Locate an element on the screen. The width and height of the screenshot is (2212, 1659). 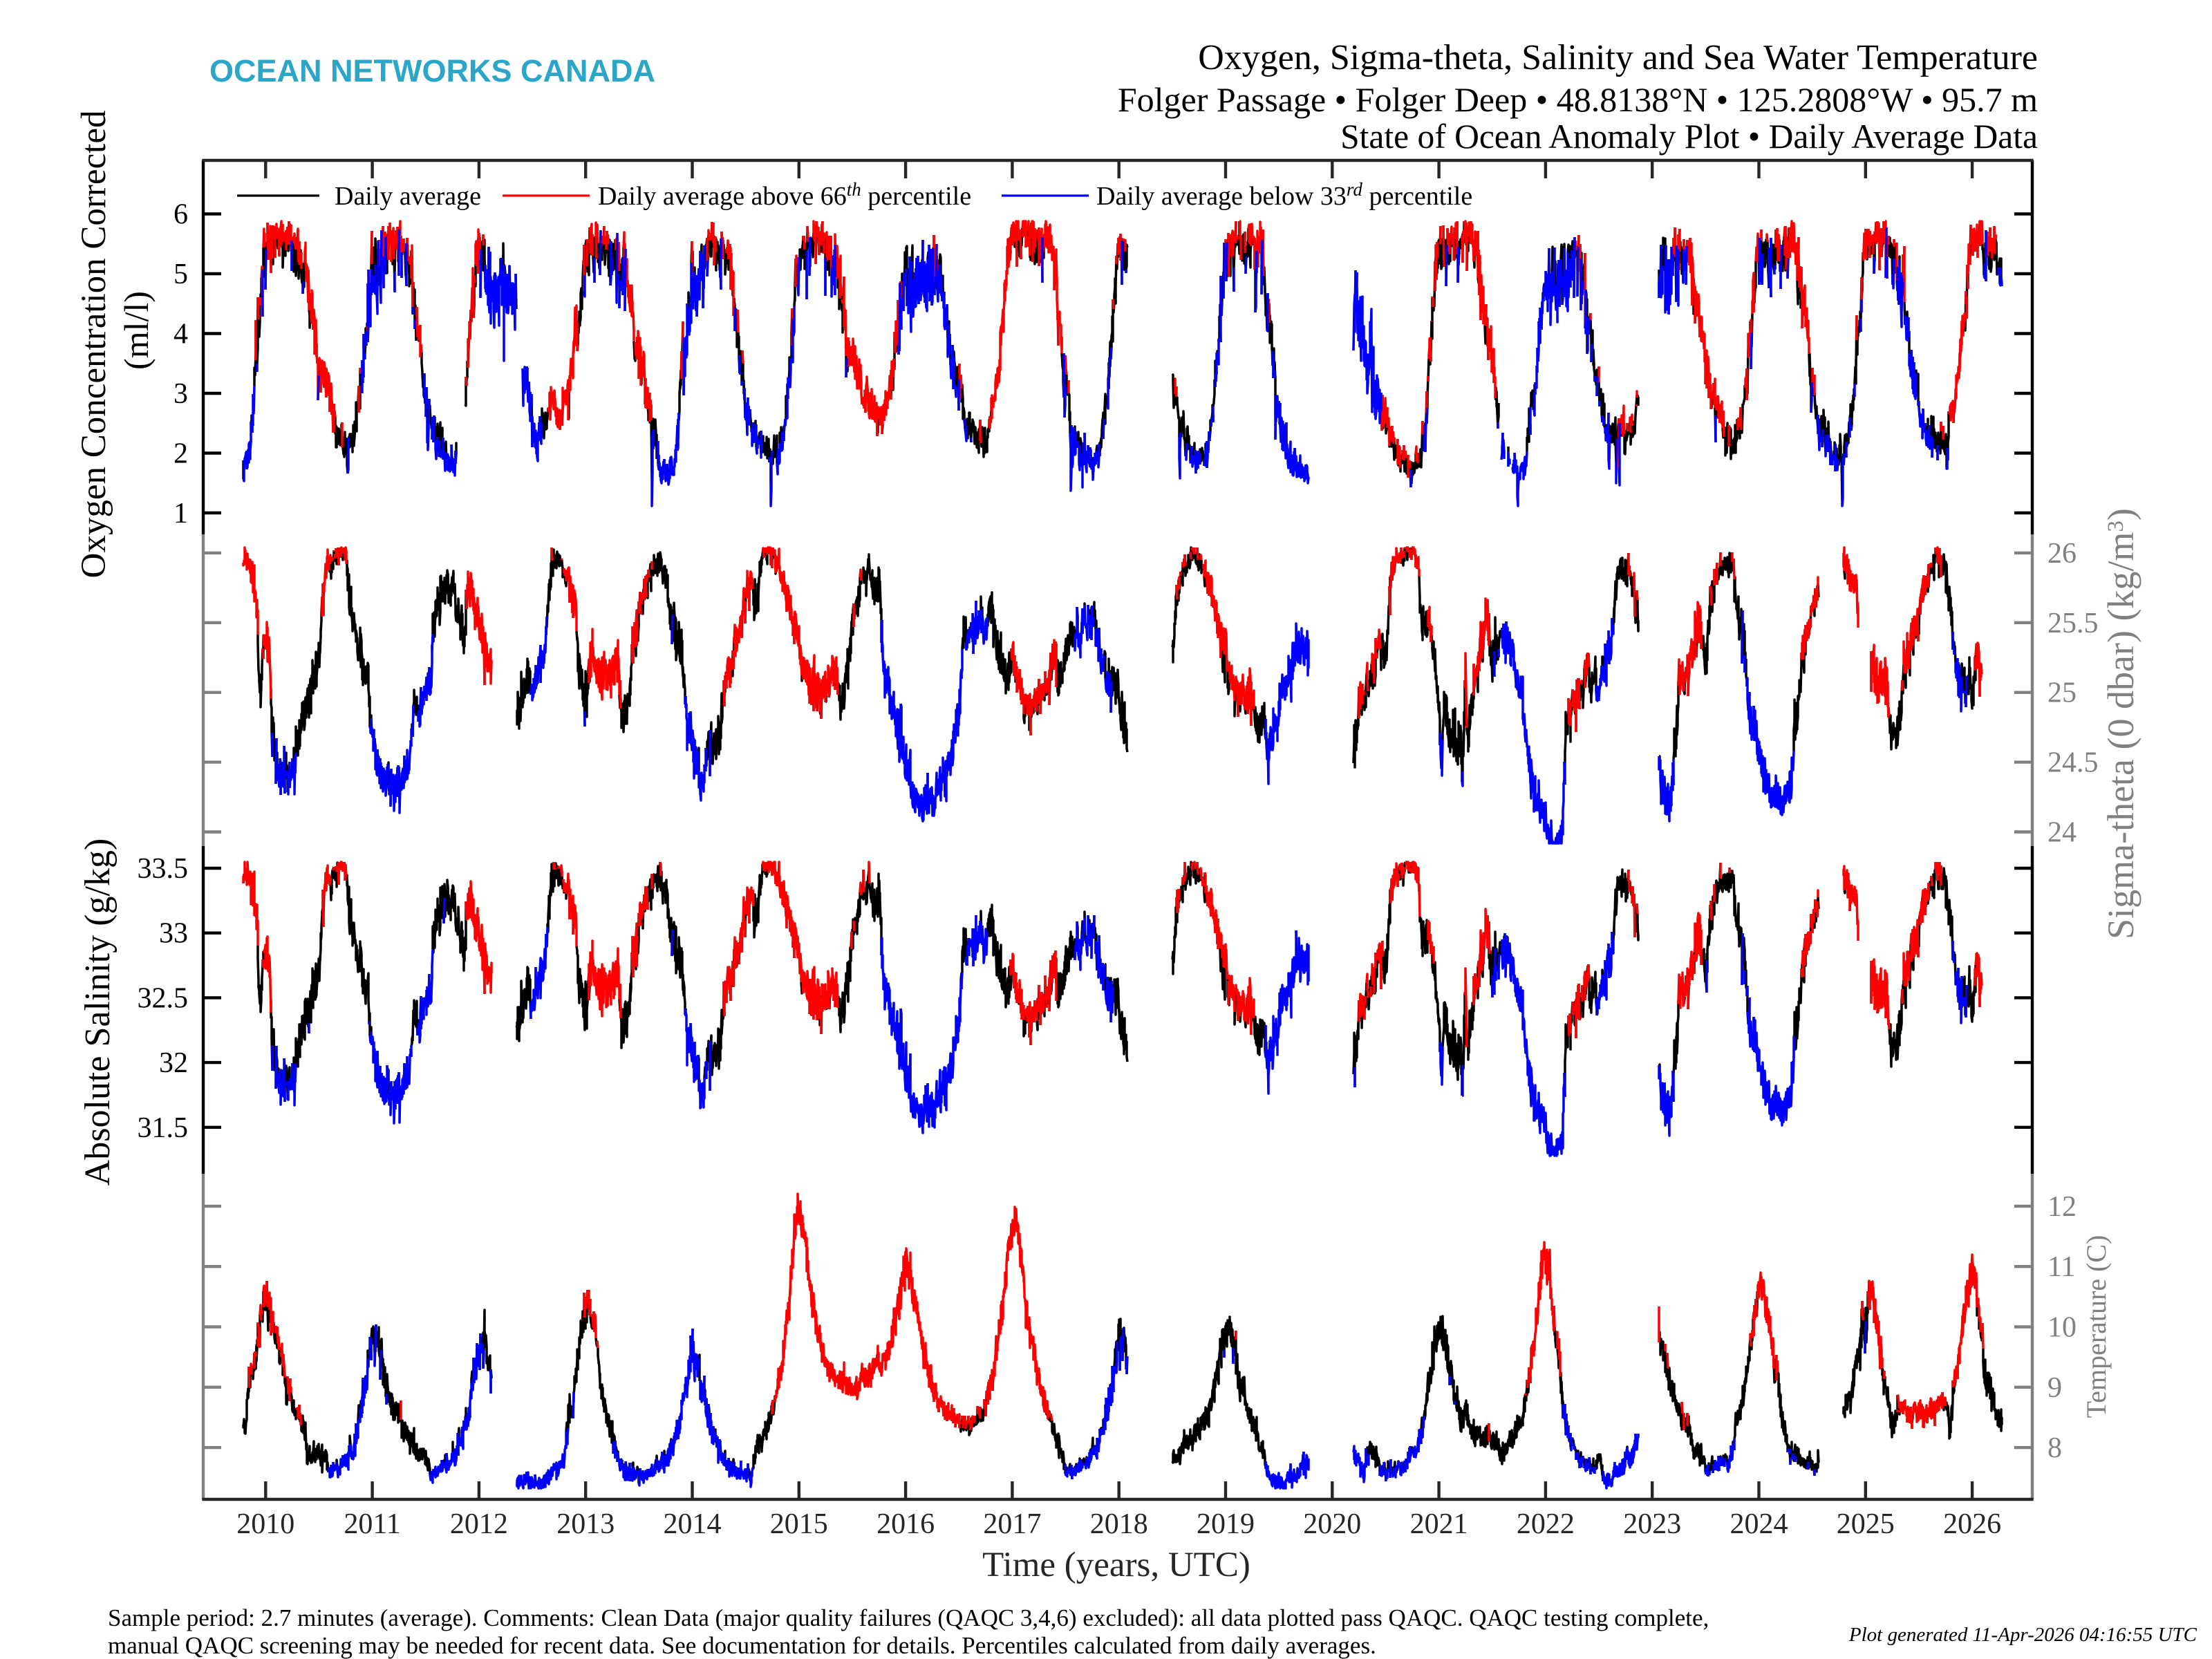
svg-text: 12 is located at coordinates (2062, 1207).